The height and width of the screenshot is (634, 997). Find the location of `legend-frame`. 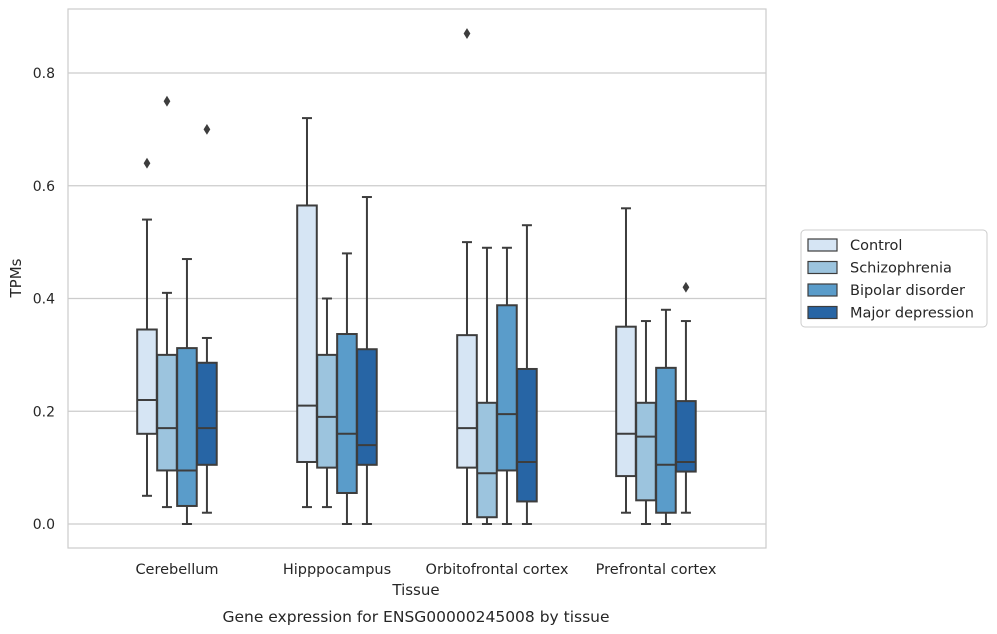

legend-frame is located at coordinates (894, 278).